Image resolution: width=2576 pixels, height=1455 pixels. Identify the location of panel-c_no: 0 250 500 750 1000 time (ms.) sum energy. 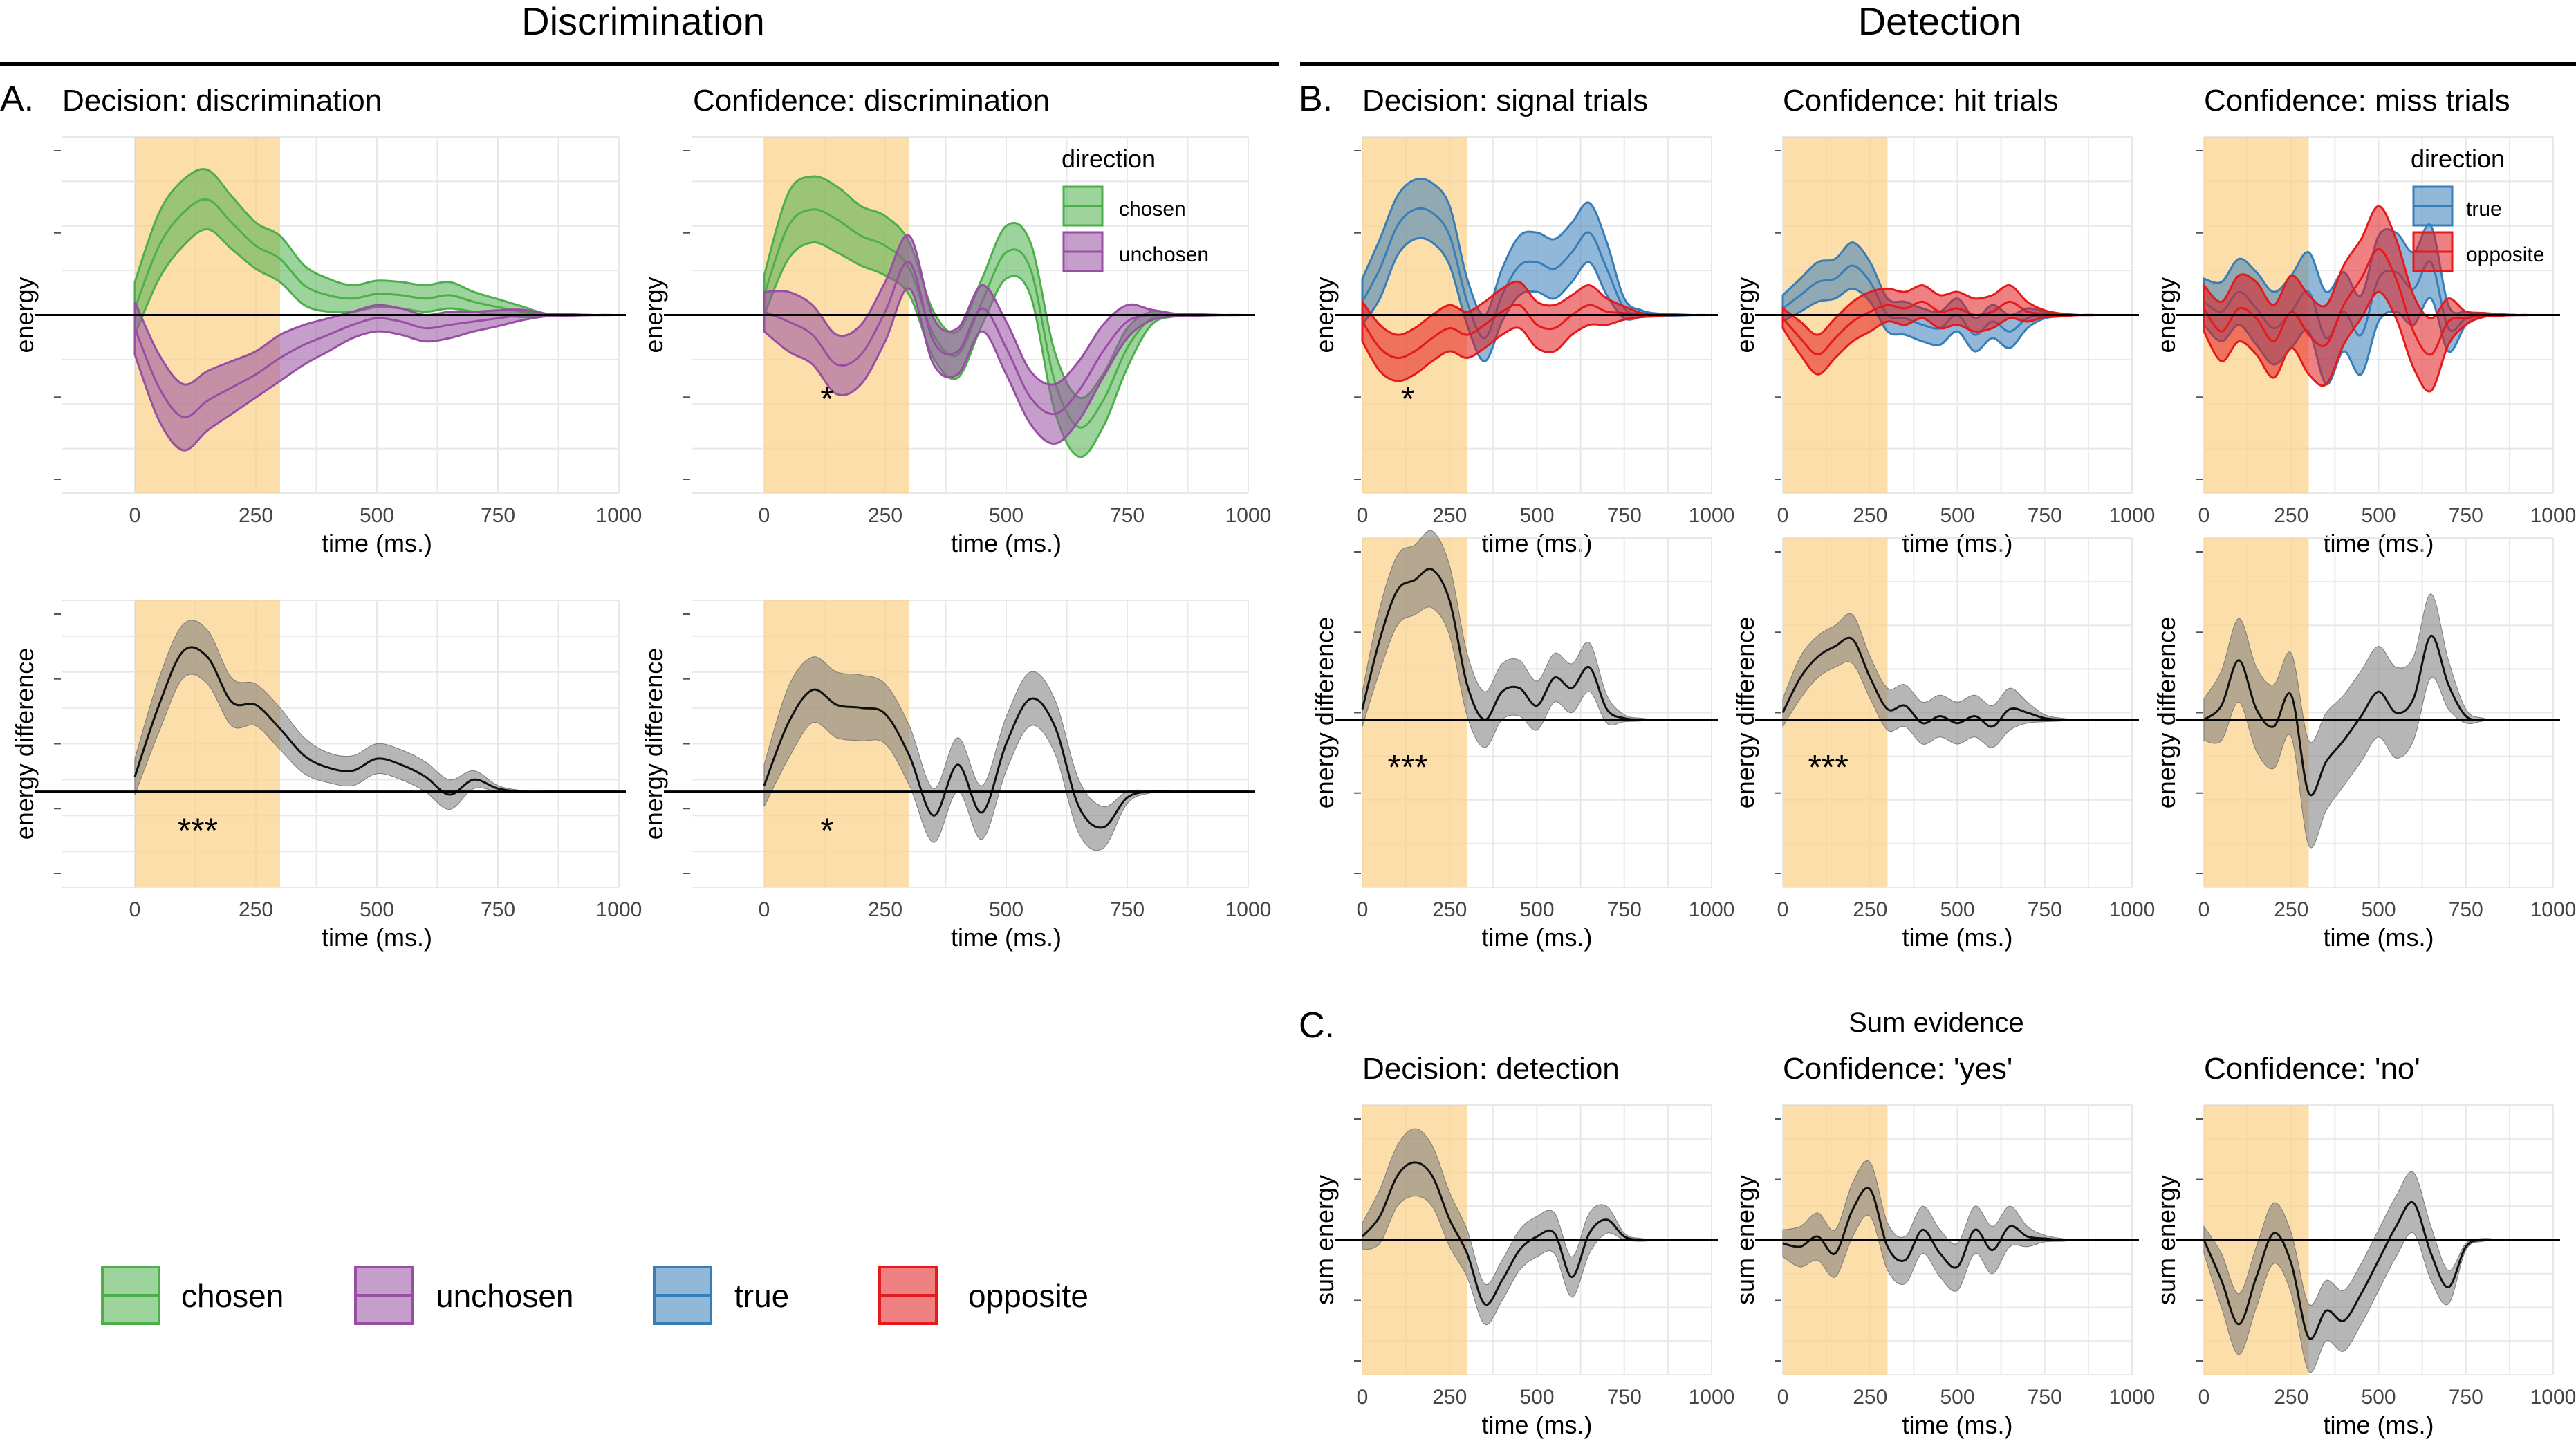
(2364, 1271).